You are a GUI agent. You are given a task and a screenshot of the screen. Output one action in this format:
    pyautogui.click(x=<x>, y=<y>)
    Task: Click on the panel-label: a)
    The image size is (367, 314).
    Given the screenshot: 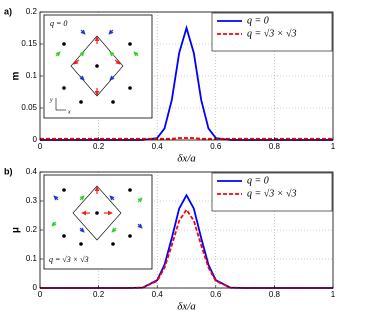 What is the action you would take?
    pyautogui.click(x=8, y=11)
    